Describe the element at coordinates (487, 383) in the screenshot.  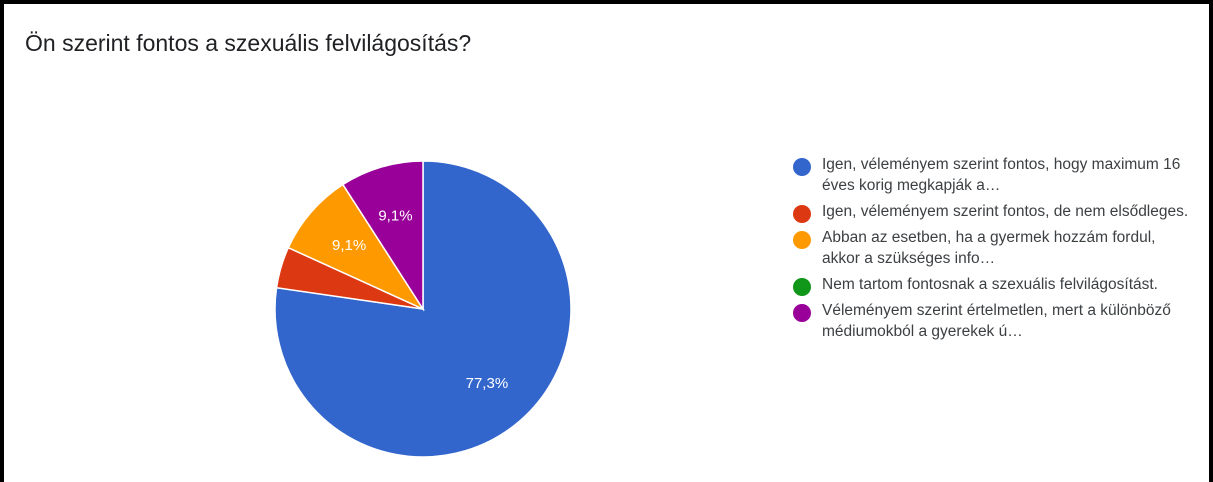
I see `pie-slice-label-1: 77,3%` at that location.